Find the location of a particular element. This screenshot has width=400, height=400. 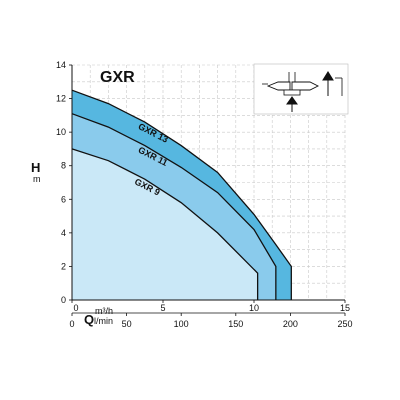

x-axis-label: Q is located at coordinates (89, 319).